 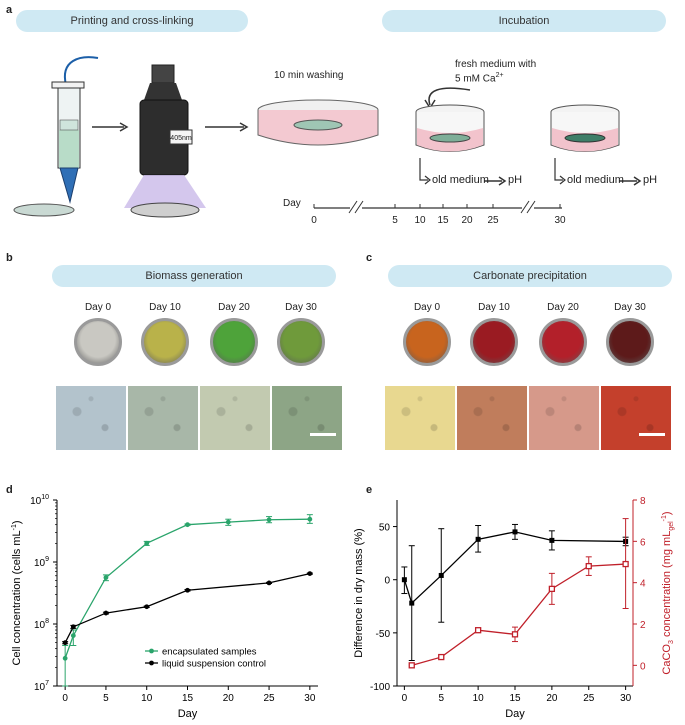 I want to click on old-medium-label-2: old medium, so click(x=595, y=180).